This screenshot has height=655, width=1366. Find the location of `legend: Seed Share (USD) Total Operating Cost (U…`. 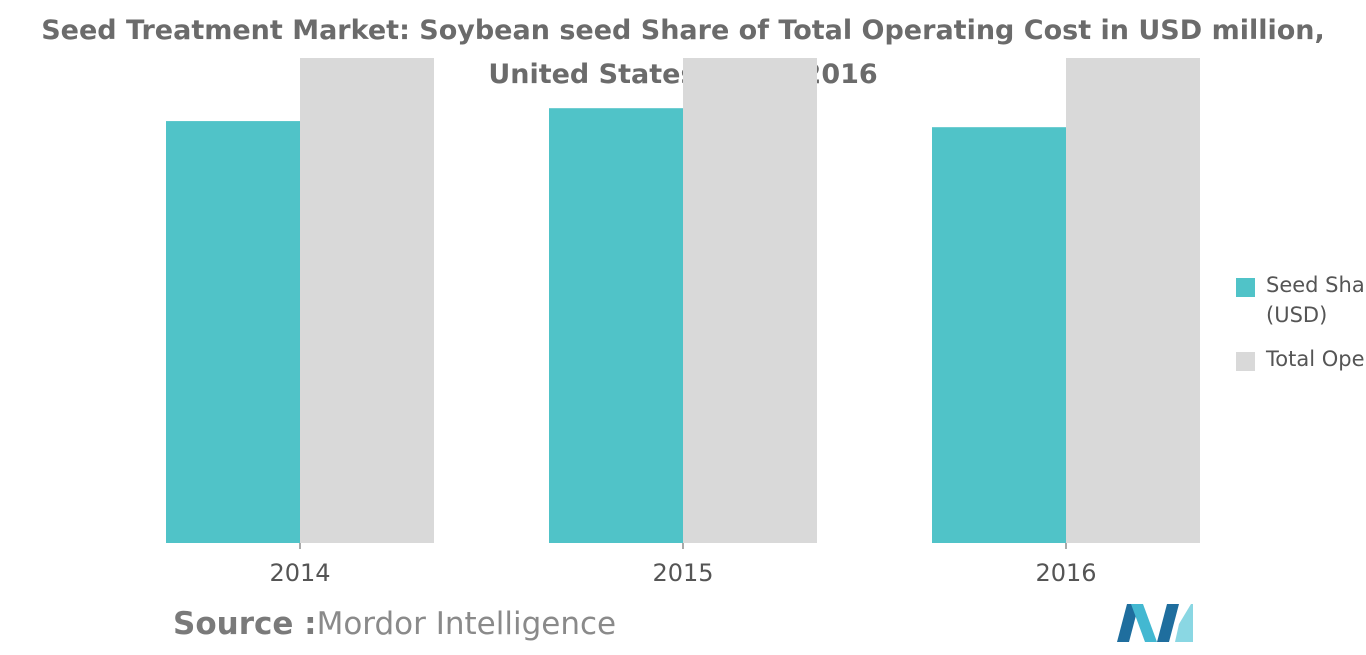

legend: Seed Share (USD) Total Operating Cost (U… is located at coordinates (1301, 322).